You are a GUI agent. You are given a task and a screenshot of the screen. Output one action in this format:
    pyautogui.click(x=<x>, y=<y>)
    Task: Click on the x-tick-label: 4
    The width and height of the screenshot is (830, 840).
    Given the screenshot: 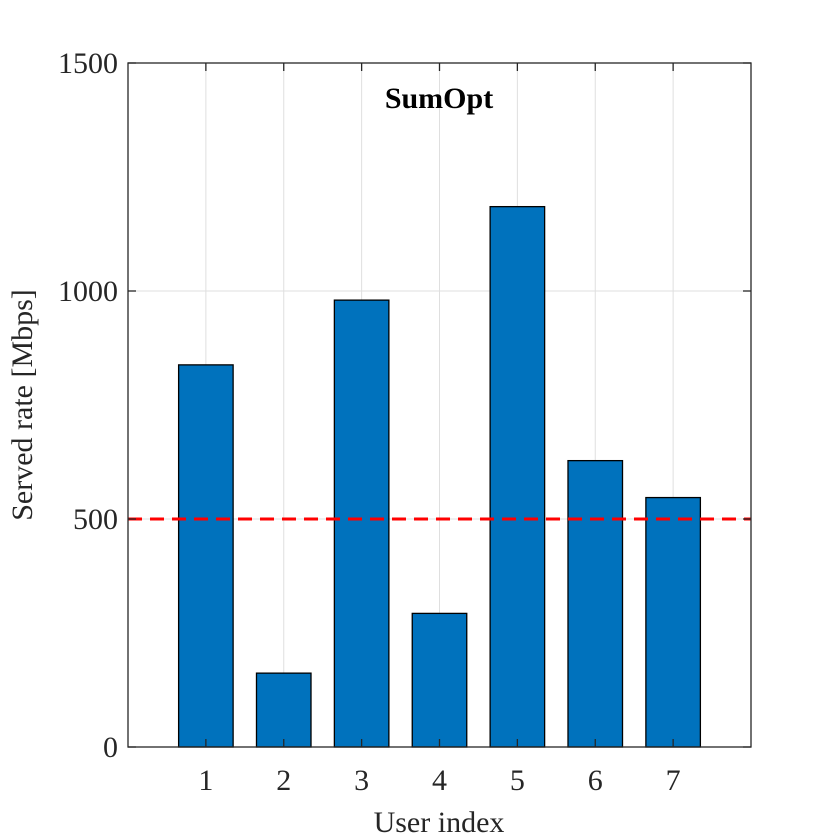 What is the action you would take?
    pyautogui.click(x=439, y=780)
    